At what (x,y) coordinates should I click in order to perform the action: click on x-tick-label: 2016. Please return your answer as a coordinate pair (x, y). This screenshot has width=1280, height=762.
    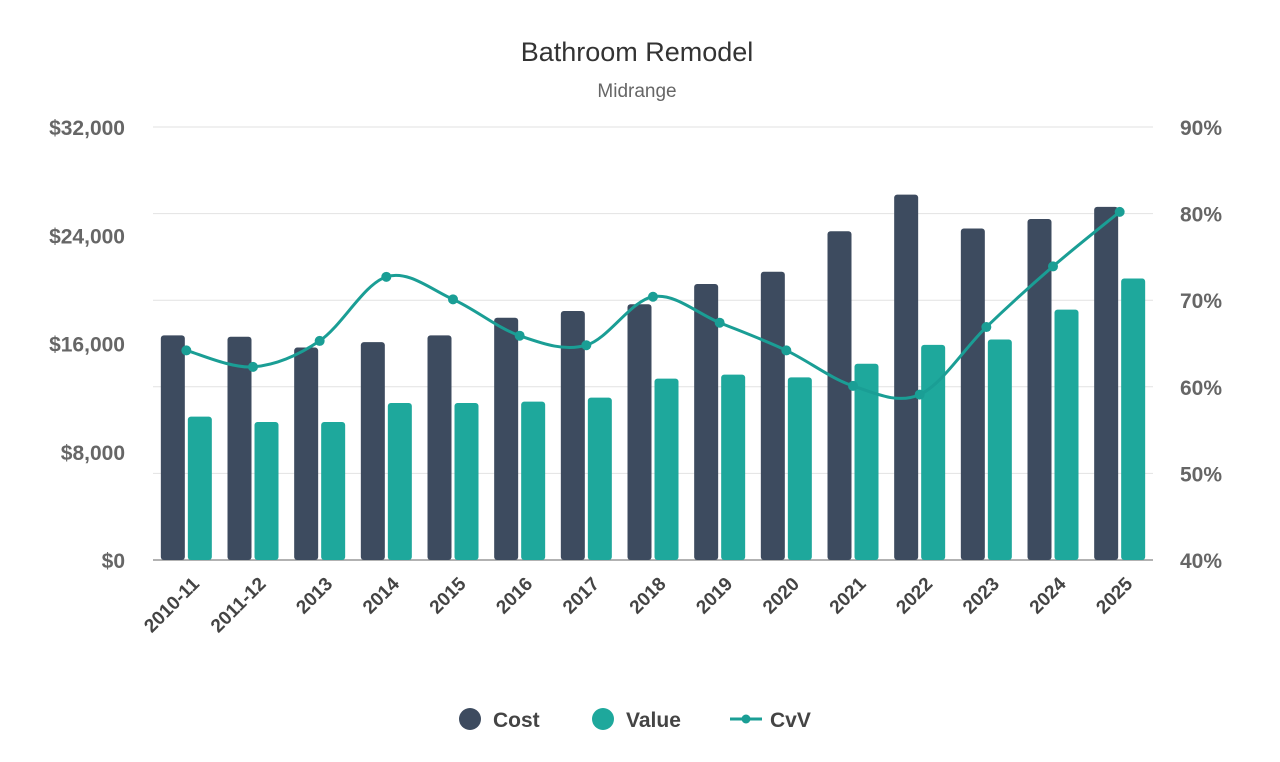
    Looking at the image, I should click on (514, 596).